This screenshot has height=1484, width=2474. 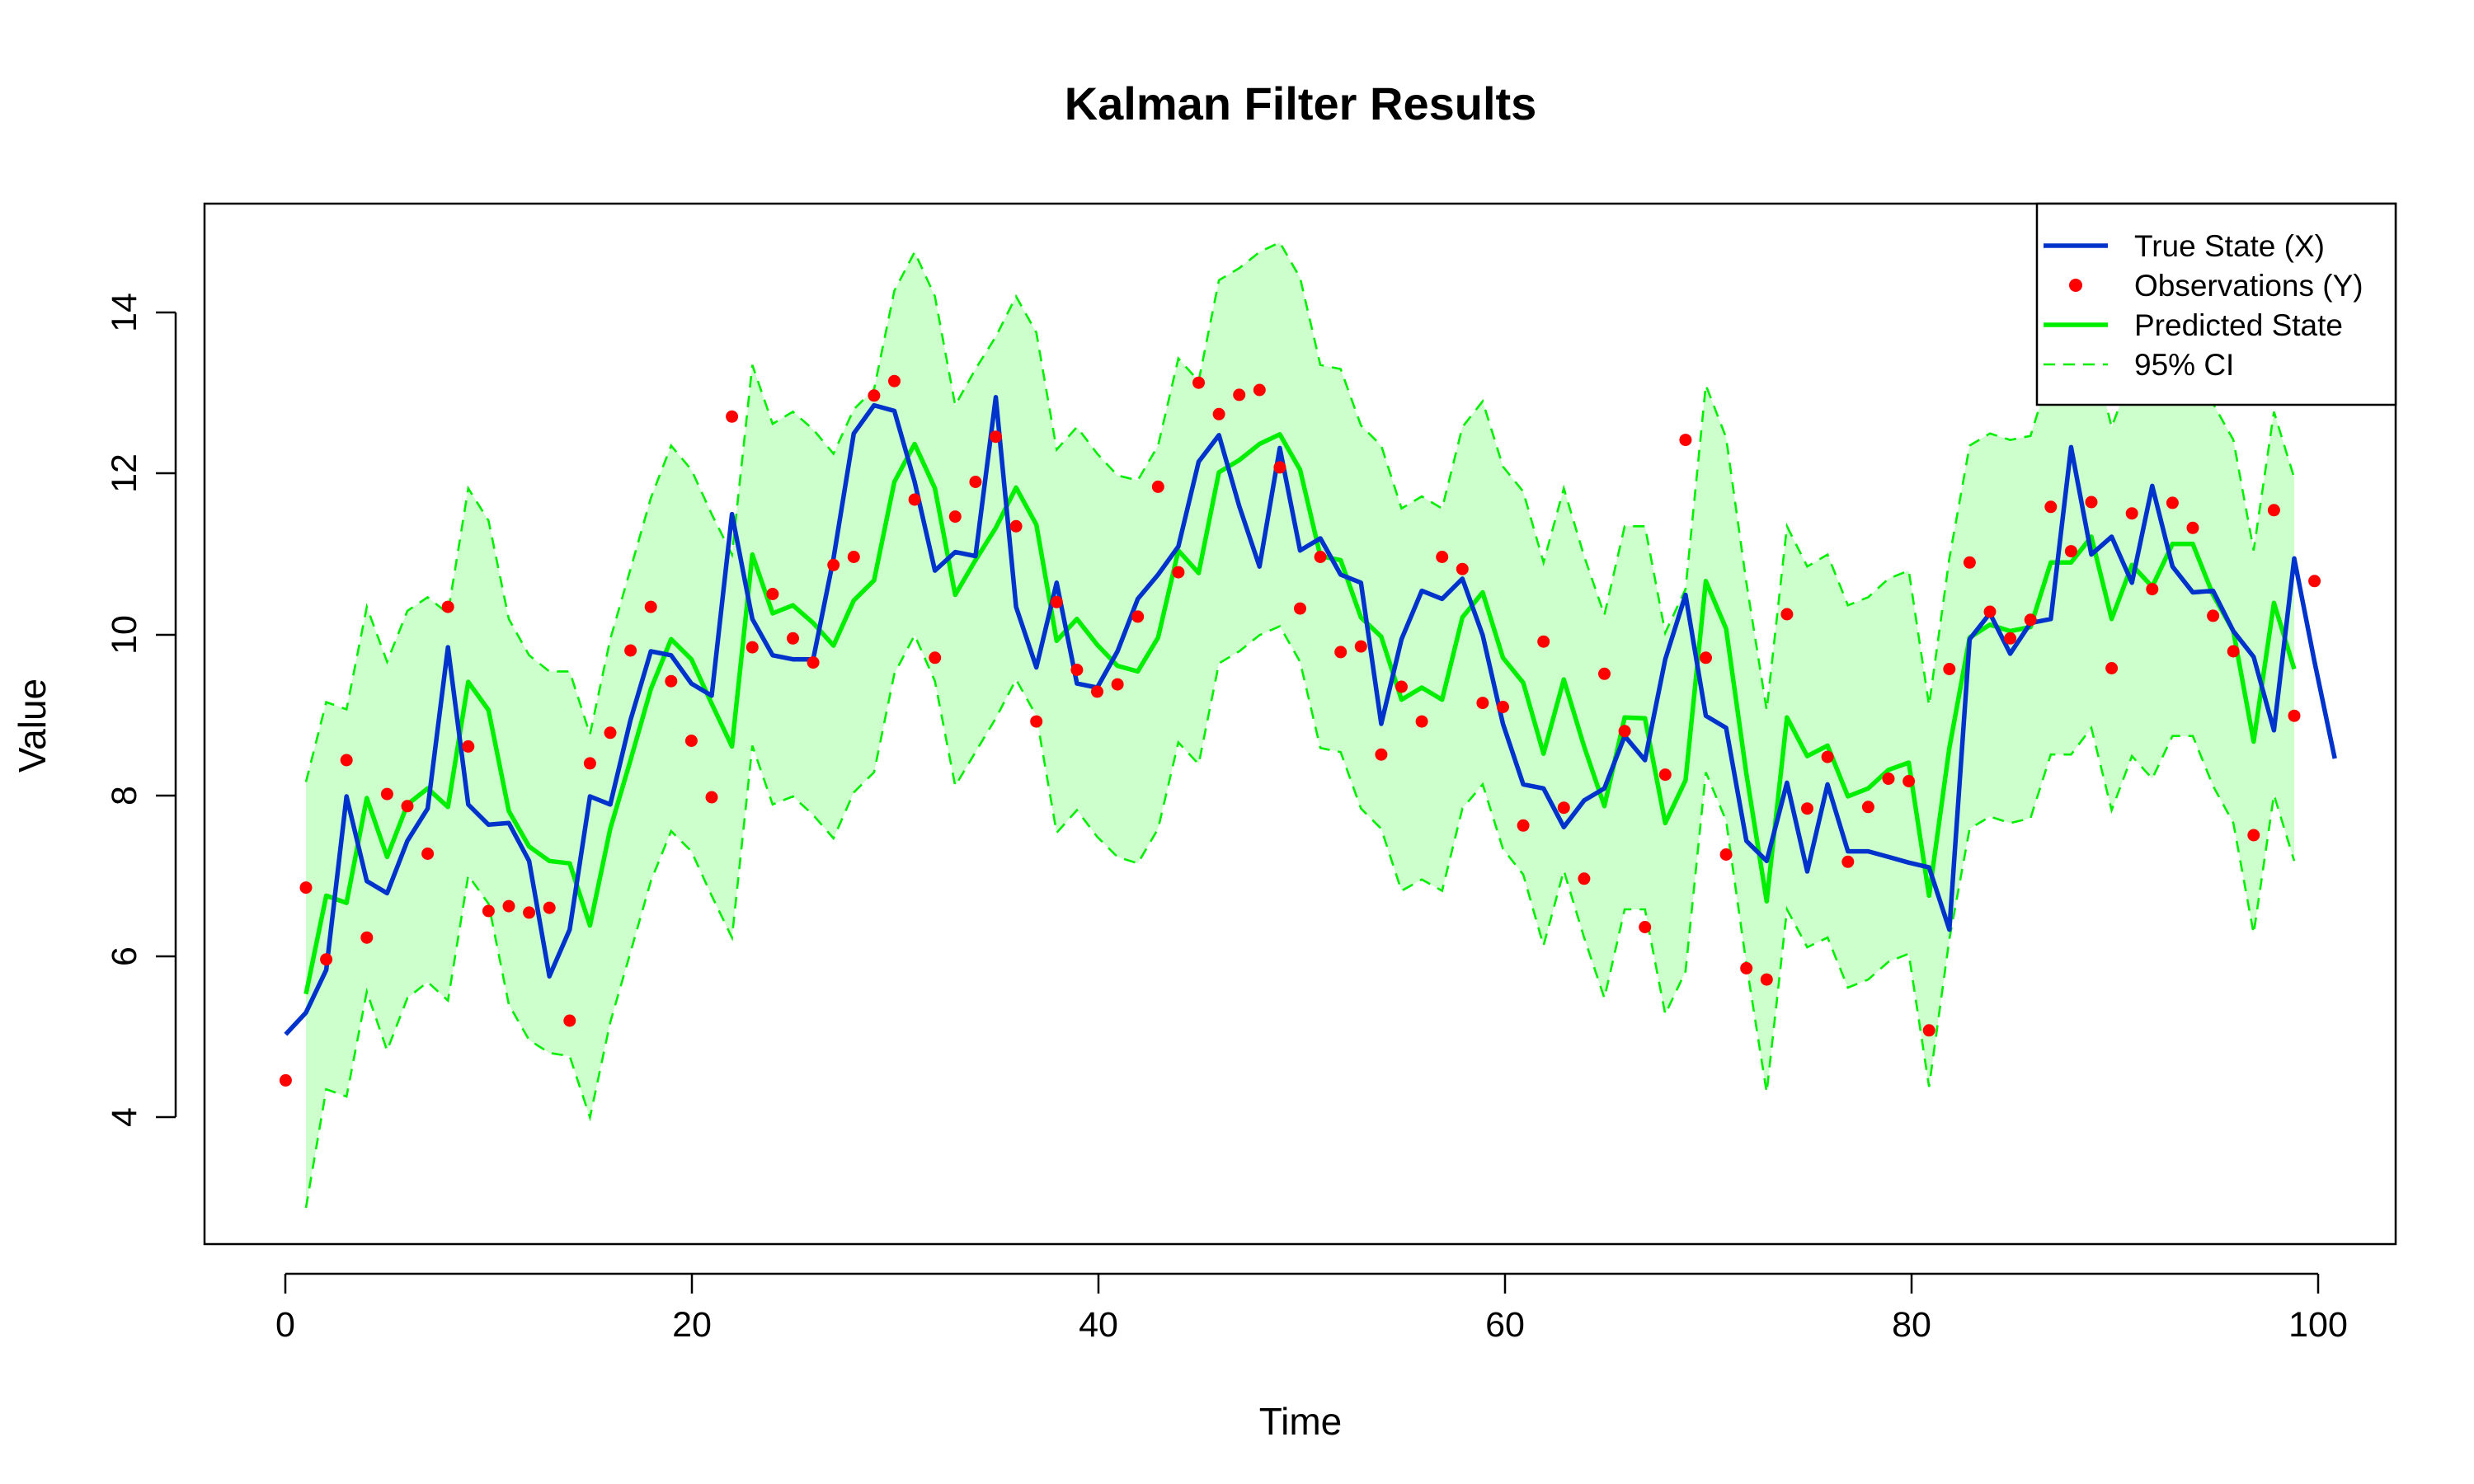 What do you see at coordinates (2216, 286) in the screenshot?
I see `legend-item-observations: Observations (Y)` at bounding box center [2216, 286].